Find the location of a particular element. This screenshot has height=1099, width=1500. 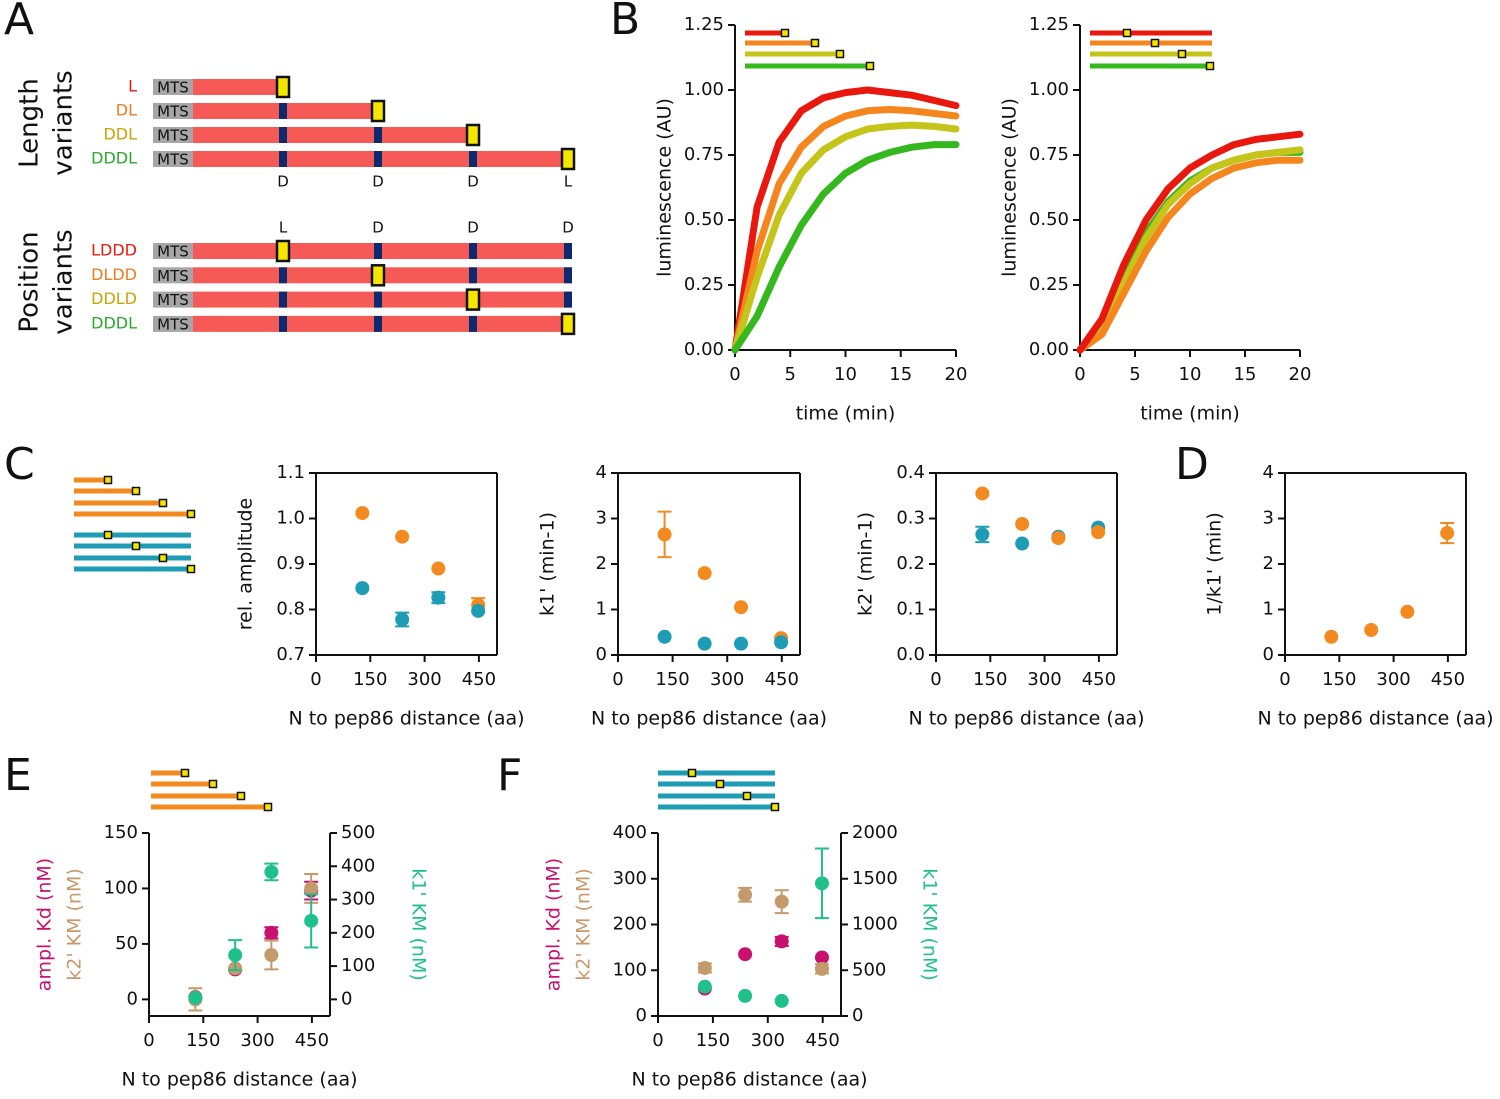

x-tick-label: 0 is located at coordinates (315, 679).